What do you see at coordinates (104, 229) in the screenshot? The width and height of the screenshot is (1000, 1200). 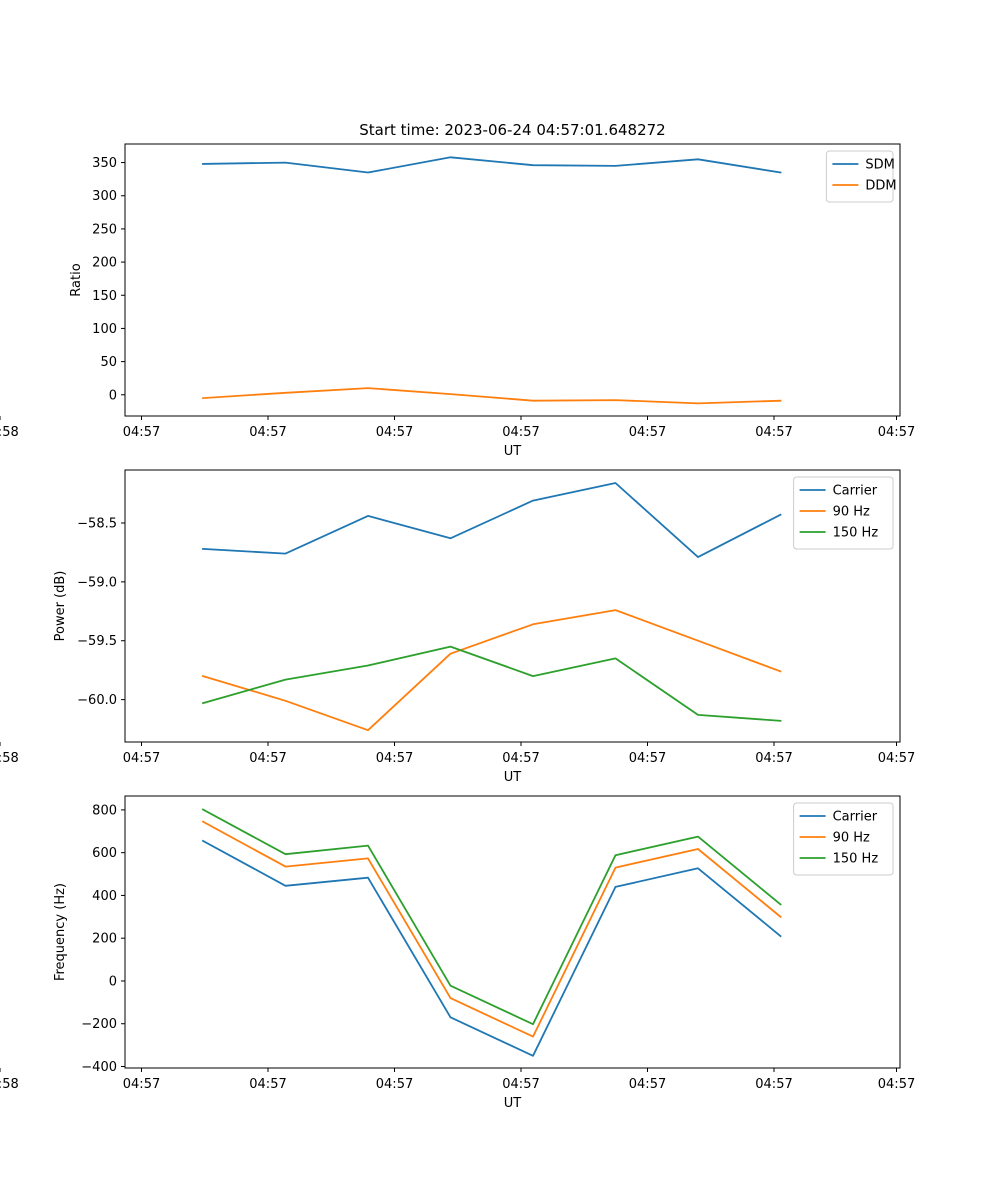 I see `y-tick-label: 250` at bounding box center [104, 229].